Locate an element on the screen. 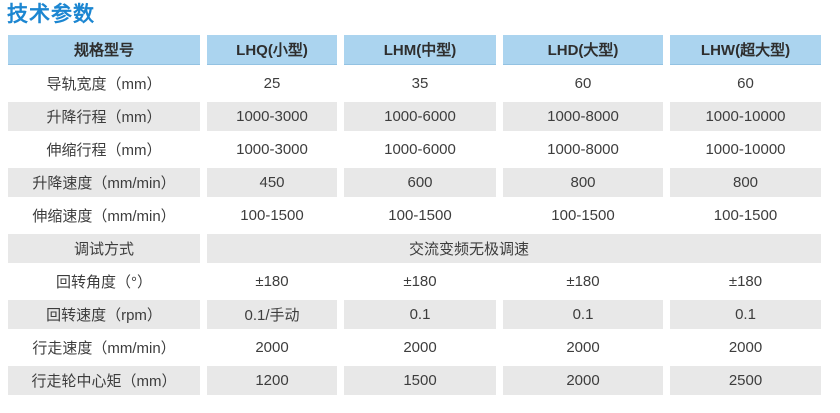  value-cell: 0.1/手动 is located at coordinates (272, 314).